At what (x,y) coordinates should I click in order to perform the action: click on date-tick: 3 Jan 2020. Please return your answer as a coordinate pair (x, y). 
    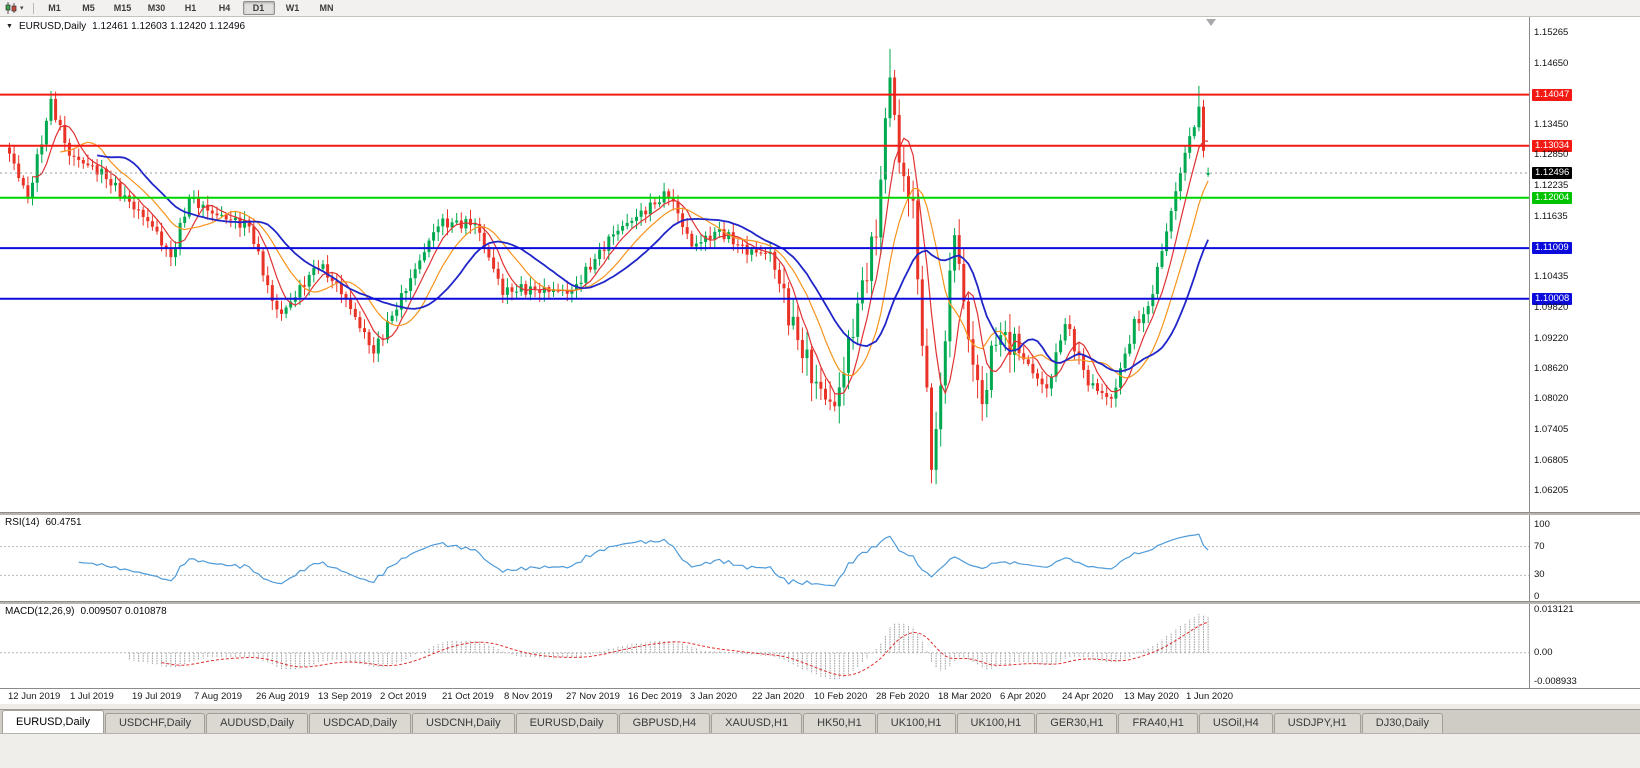
    Looking at the image, I should click on (714, 696).